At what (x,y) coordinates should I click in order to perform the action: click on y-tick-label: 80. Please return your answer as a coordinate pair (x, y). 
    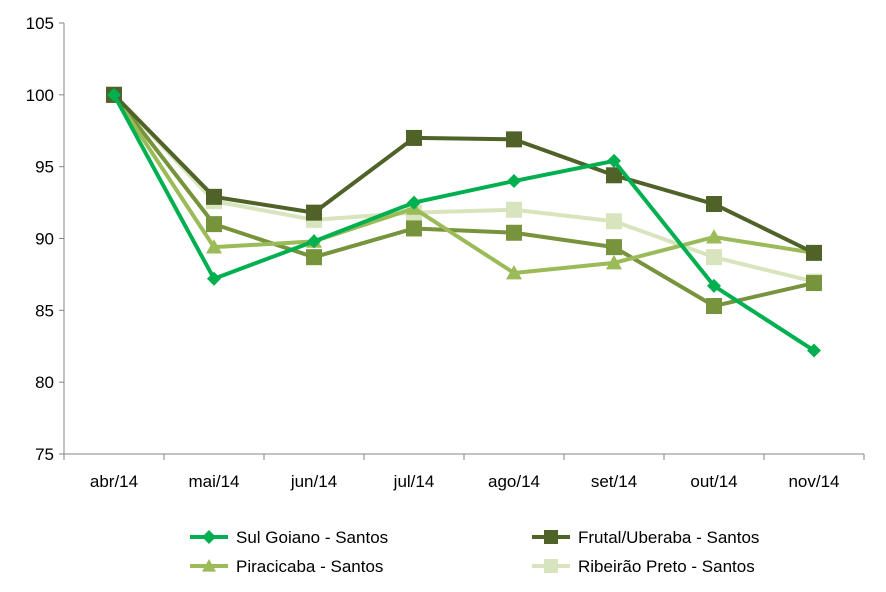
    Looking at the image, I should click on (44, 382).